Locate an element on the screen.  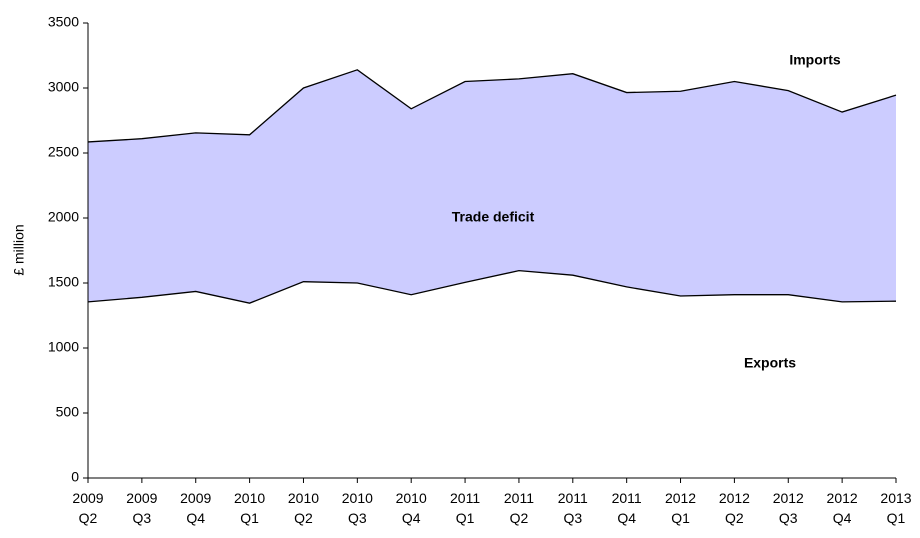
y-tick-label: 3500 is located at coordinates (63, 22).